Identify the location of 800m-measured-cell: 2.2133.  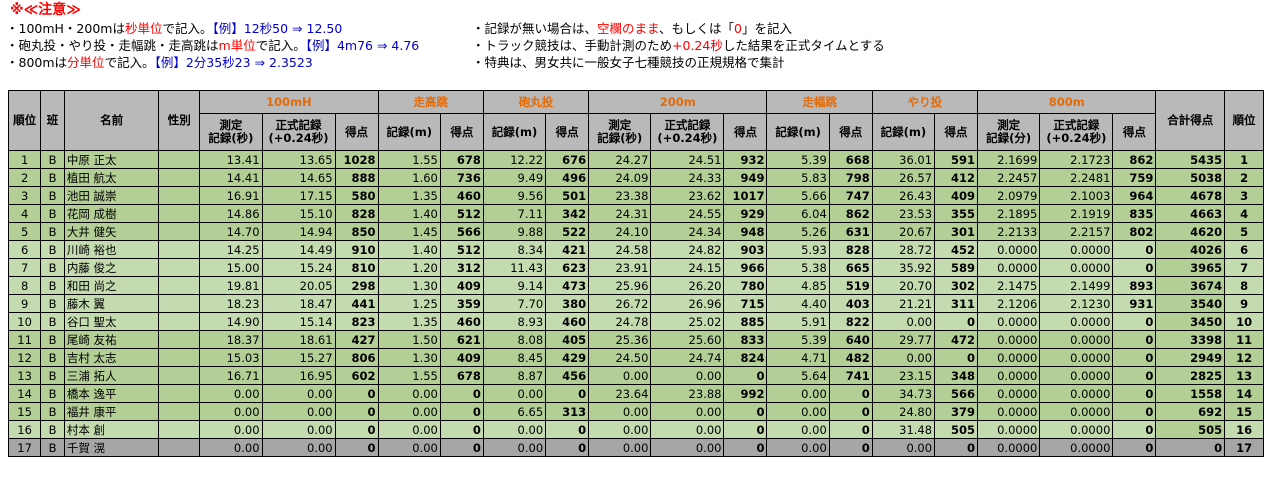
(1009, 231).